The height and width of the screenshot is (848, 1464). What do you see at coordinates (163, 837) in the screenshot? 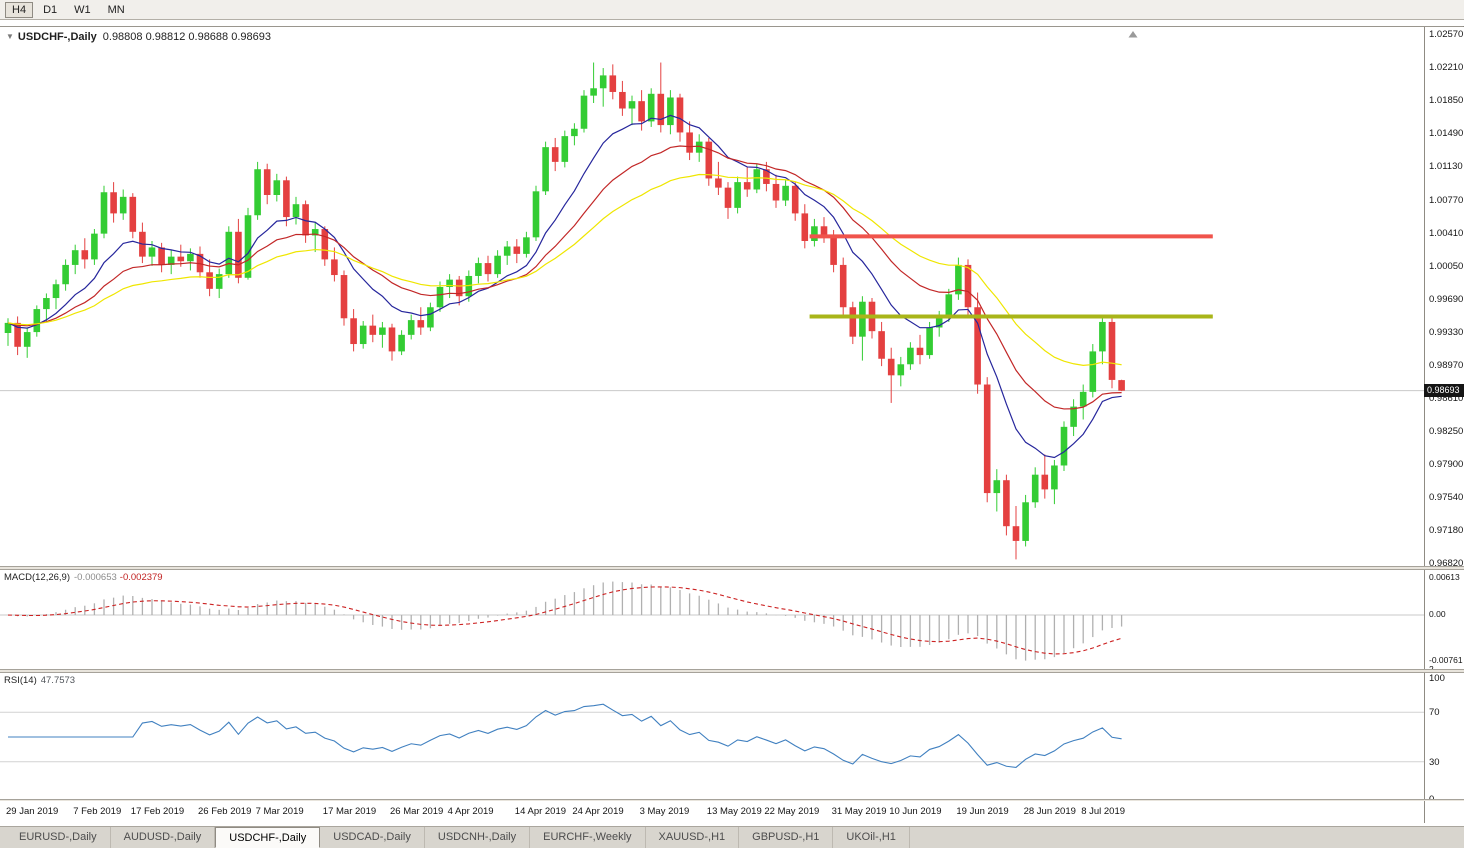
I see `tab-audusd-daily: AUDUSD-,Daily` at bounding box center [163, 837].